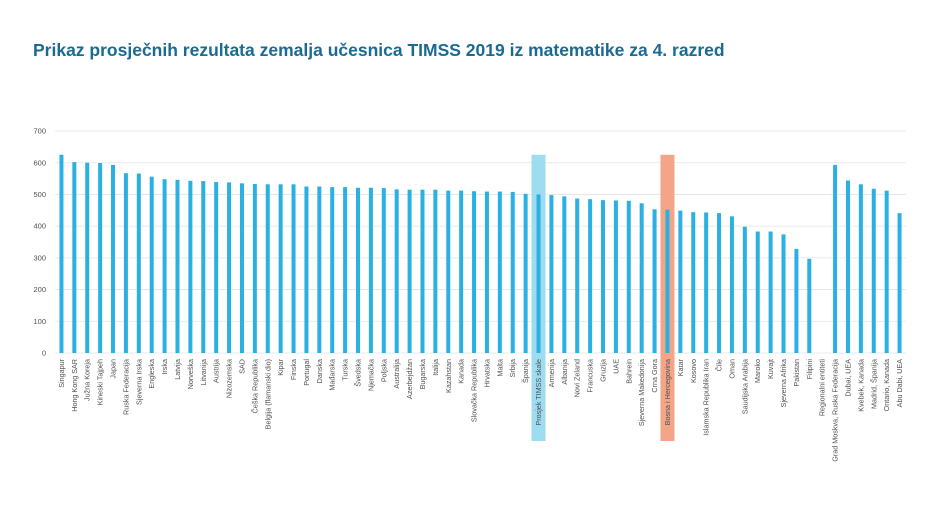 This screenshot has width=938, height=515. I want to click on x-tick-label: Bugarska, so click(422, 374).